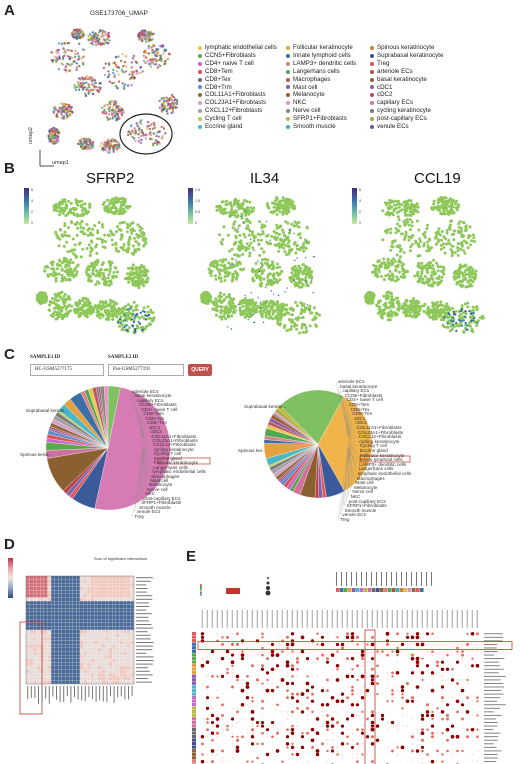 Image resolution: width=520 pixels, height=764 pixels. Describe the element at coordinates (67, 370) in the screenshot. I see `sample1-input: HC-GSM5277175` at that location.